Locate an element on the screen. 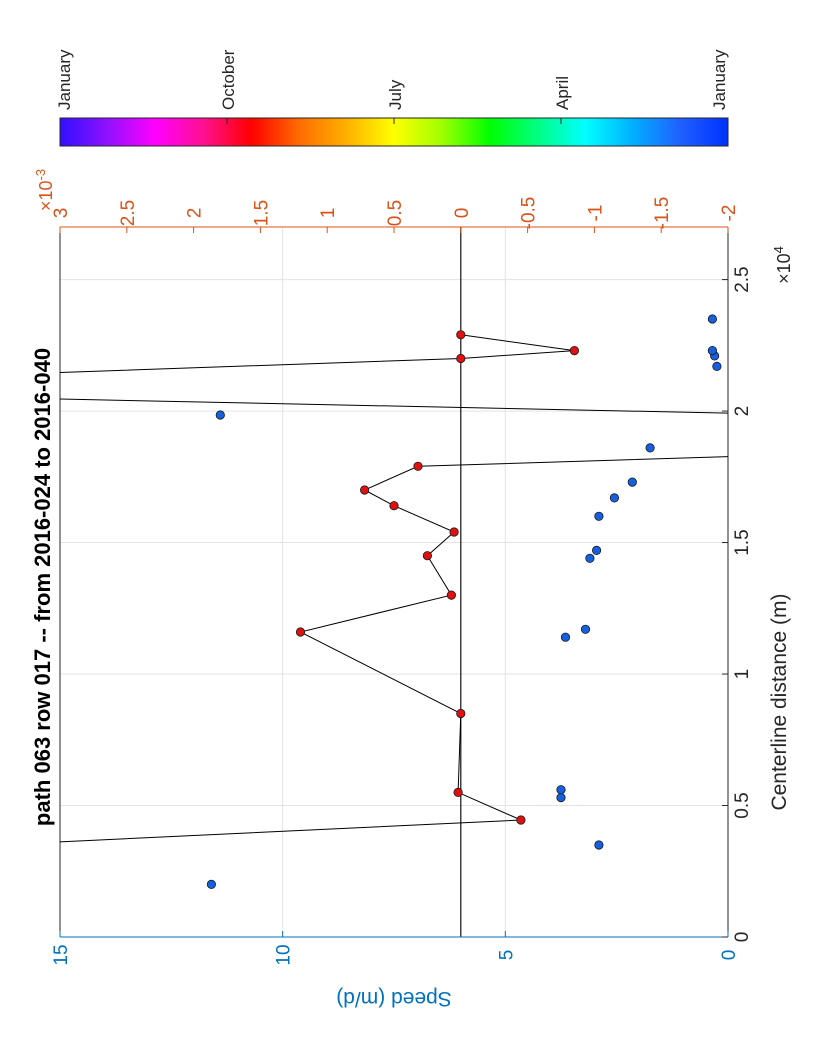 The image size is (816, 1056). x-tick-label: 2.5 is located at coordinates (742, 279).